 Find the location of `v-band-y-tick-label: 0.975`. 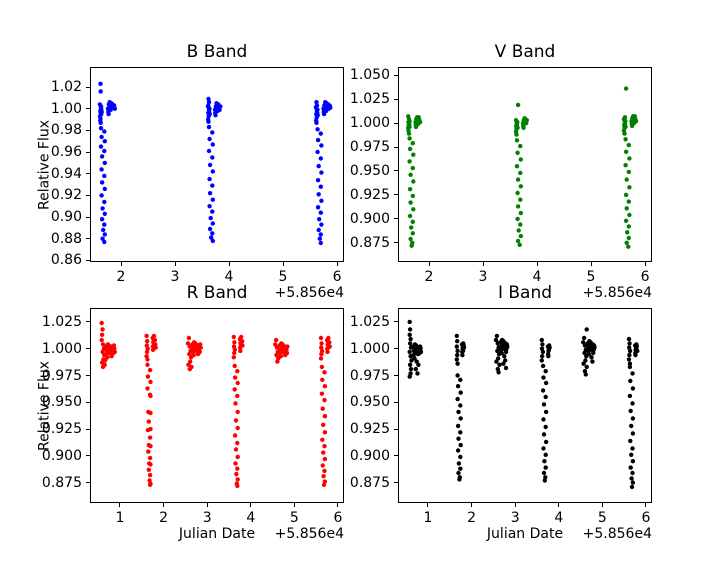

v-band-y-tick-label: 0.975 is located at coordinates (369, 147).